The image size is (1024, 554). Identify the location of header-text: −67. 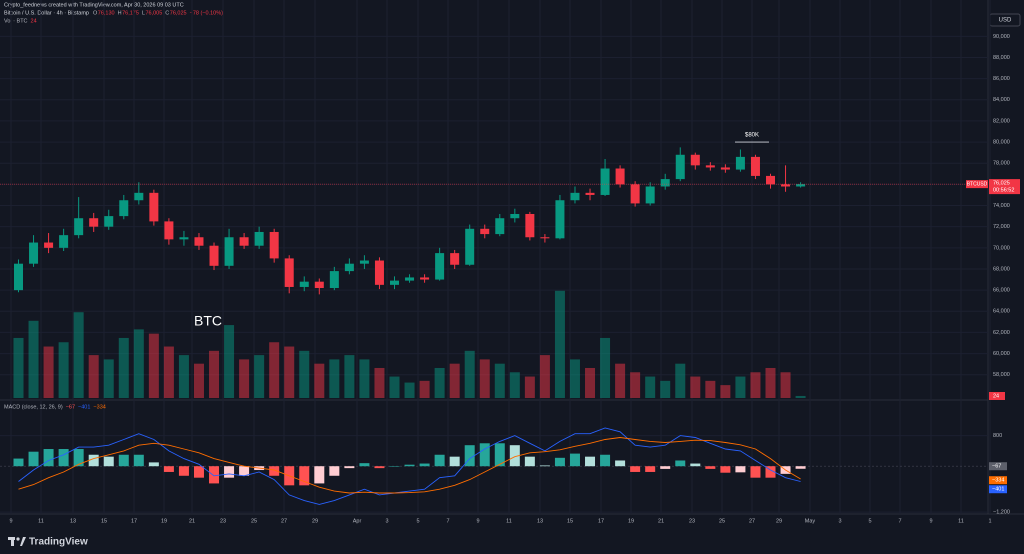
(70, 407).